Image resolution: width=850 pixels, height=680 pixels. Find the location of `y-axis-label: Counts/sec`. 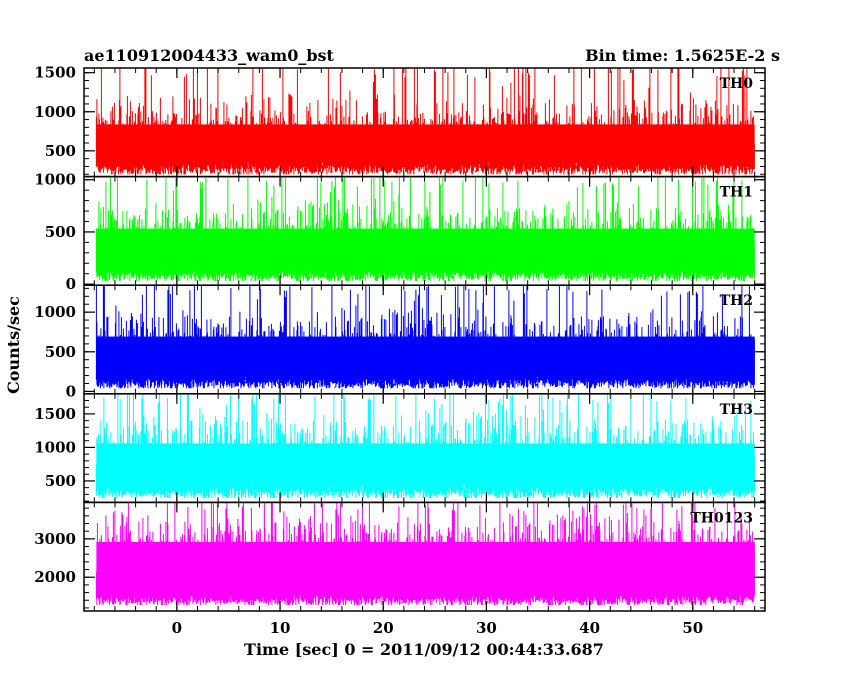

y-axis-label: Counts/sec is located at coordinates (13, 345).